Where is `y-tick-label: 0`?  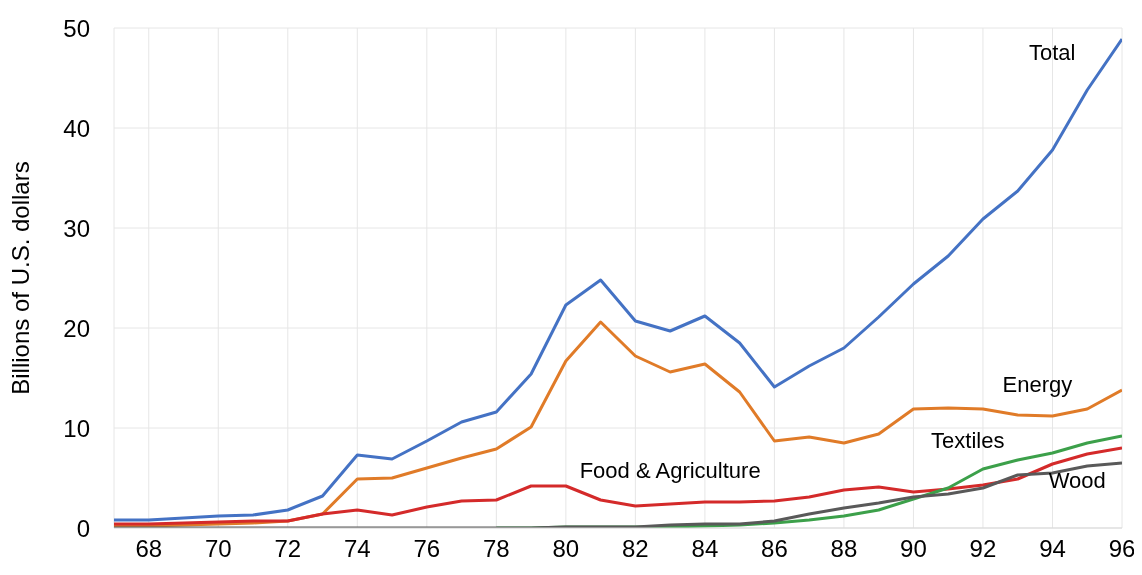 y-tick-label: 0 is located at coordinates (83, 528).